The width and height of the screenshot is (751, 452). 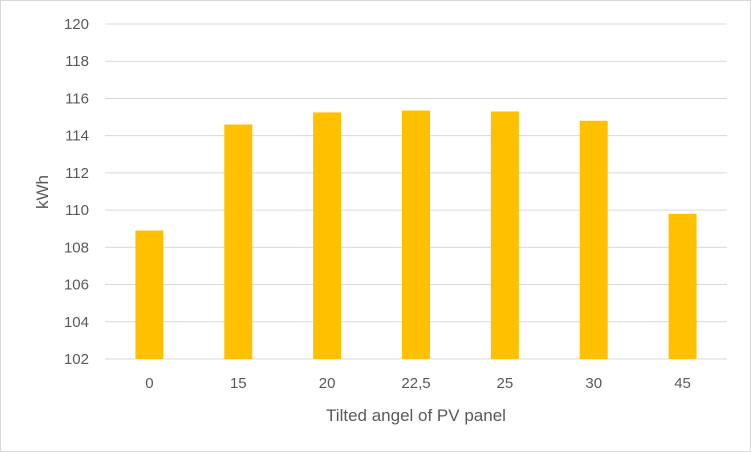 I want to click on x-tick-label: 45, so click(x=682, y=383).